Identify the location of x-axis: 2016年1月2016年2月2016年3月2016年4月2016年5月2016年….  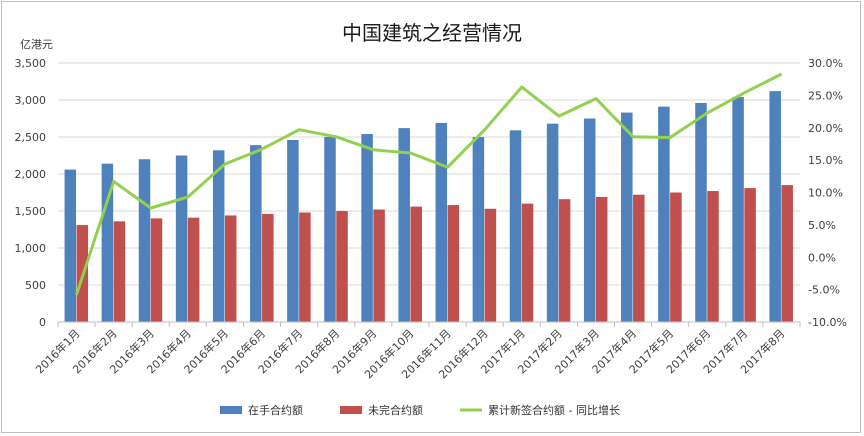
(416, 351).